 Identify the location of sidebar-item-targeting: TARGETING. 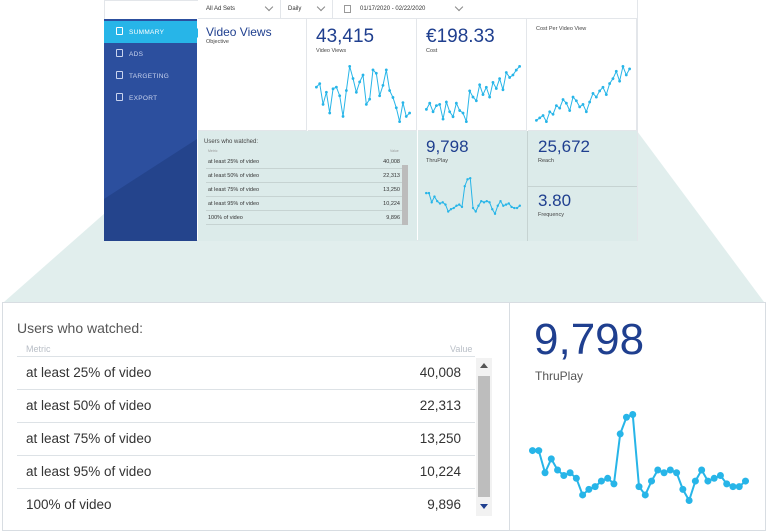
(150, 76).